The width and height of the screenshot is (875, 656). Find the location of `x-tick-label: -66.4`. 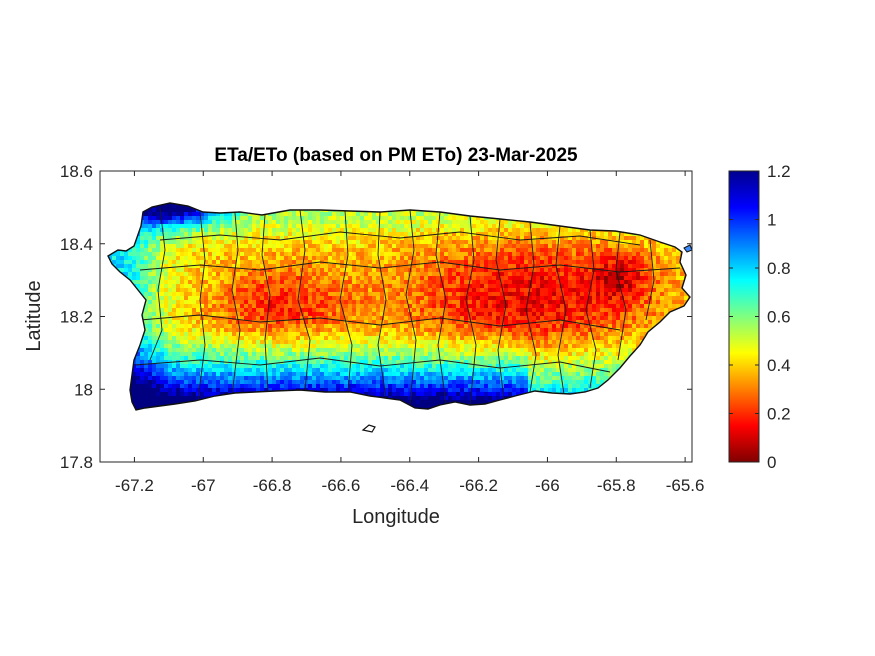

x-tick-label: -66.4 is located at coordinates (409, 485).